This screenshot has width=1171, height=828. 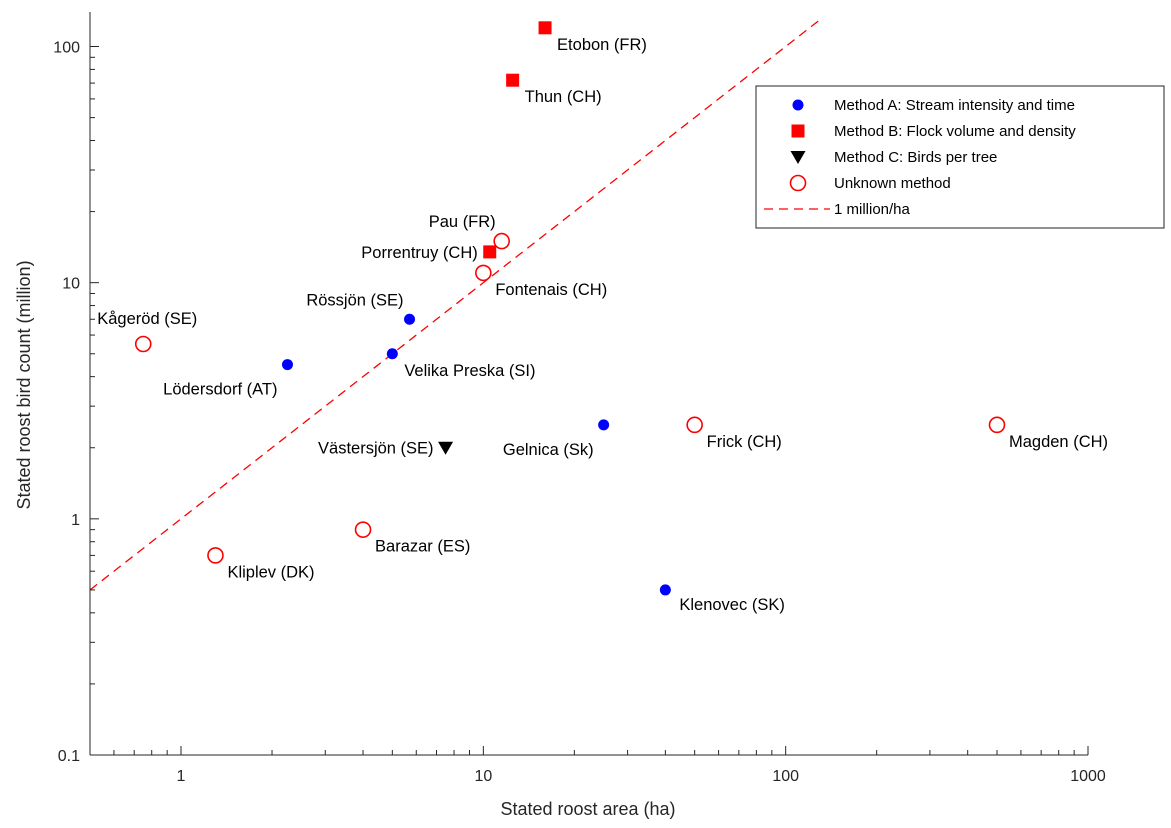 I want to click on point-label: Fontenais (CH), so click(x=551, y=290).